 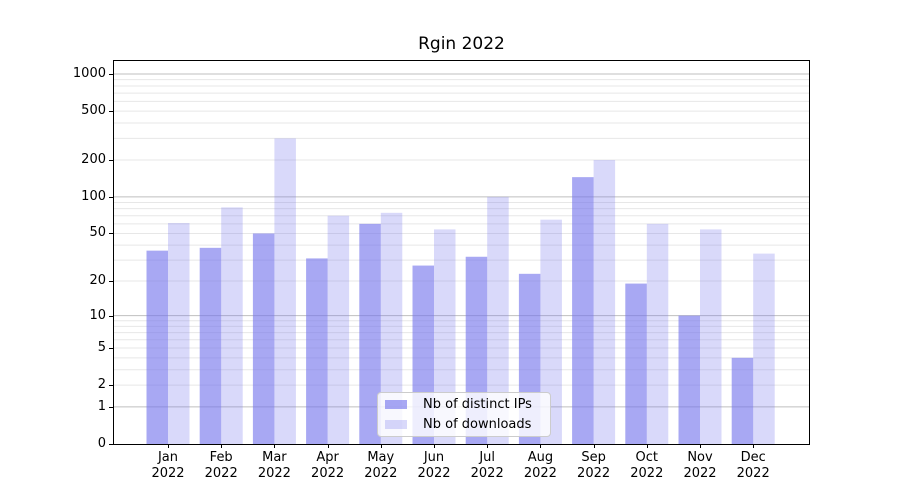 What do you see at coordinates (327, 457) in the screenshot?
I see `x-tick-month: Apr` at bounding box center [327, 457].